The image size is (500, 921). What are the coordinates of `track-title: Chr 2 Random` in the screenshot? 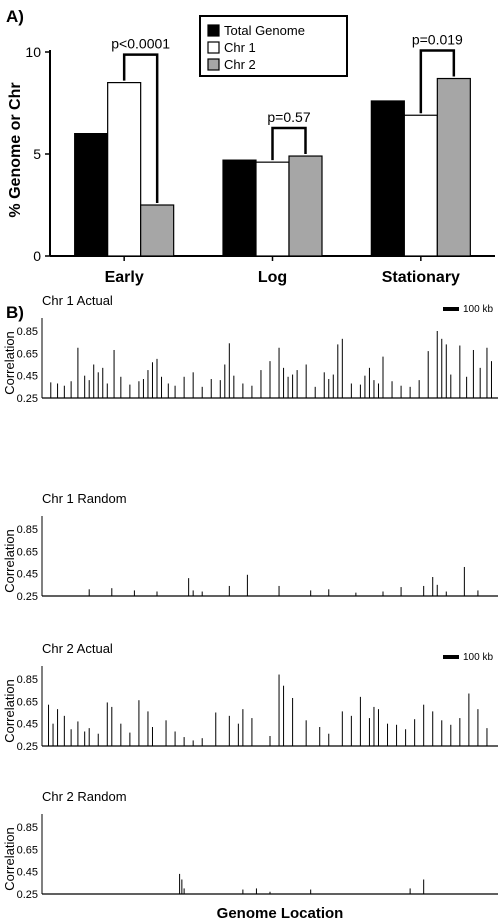 It's located at (84, 796).